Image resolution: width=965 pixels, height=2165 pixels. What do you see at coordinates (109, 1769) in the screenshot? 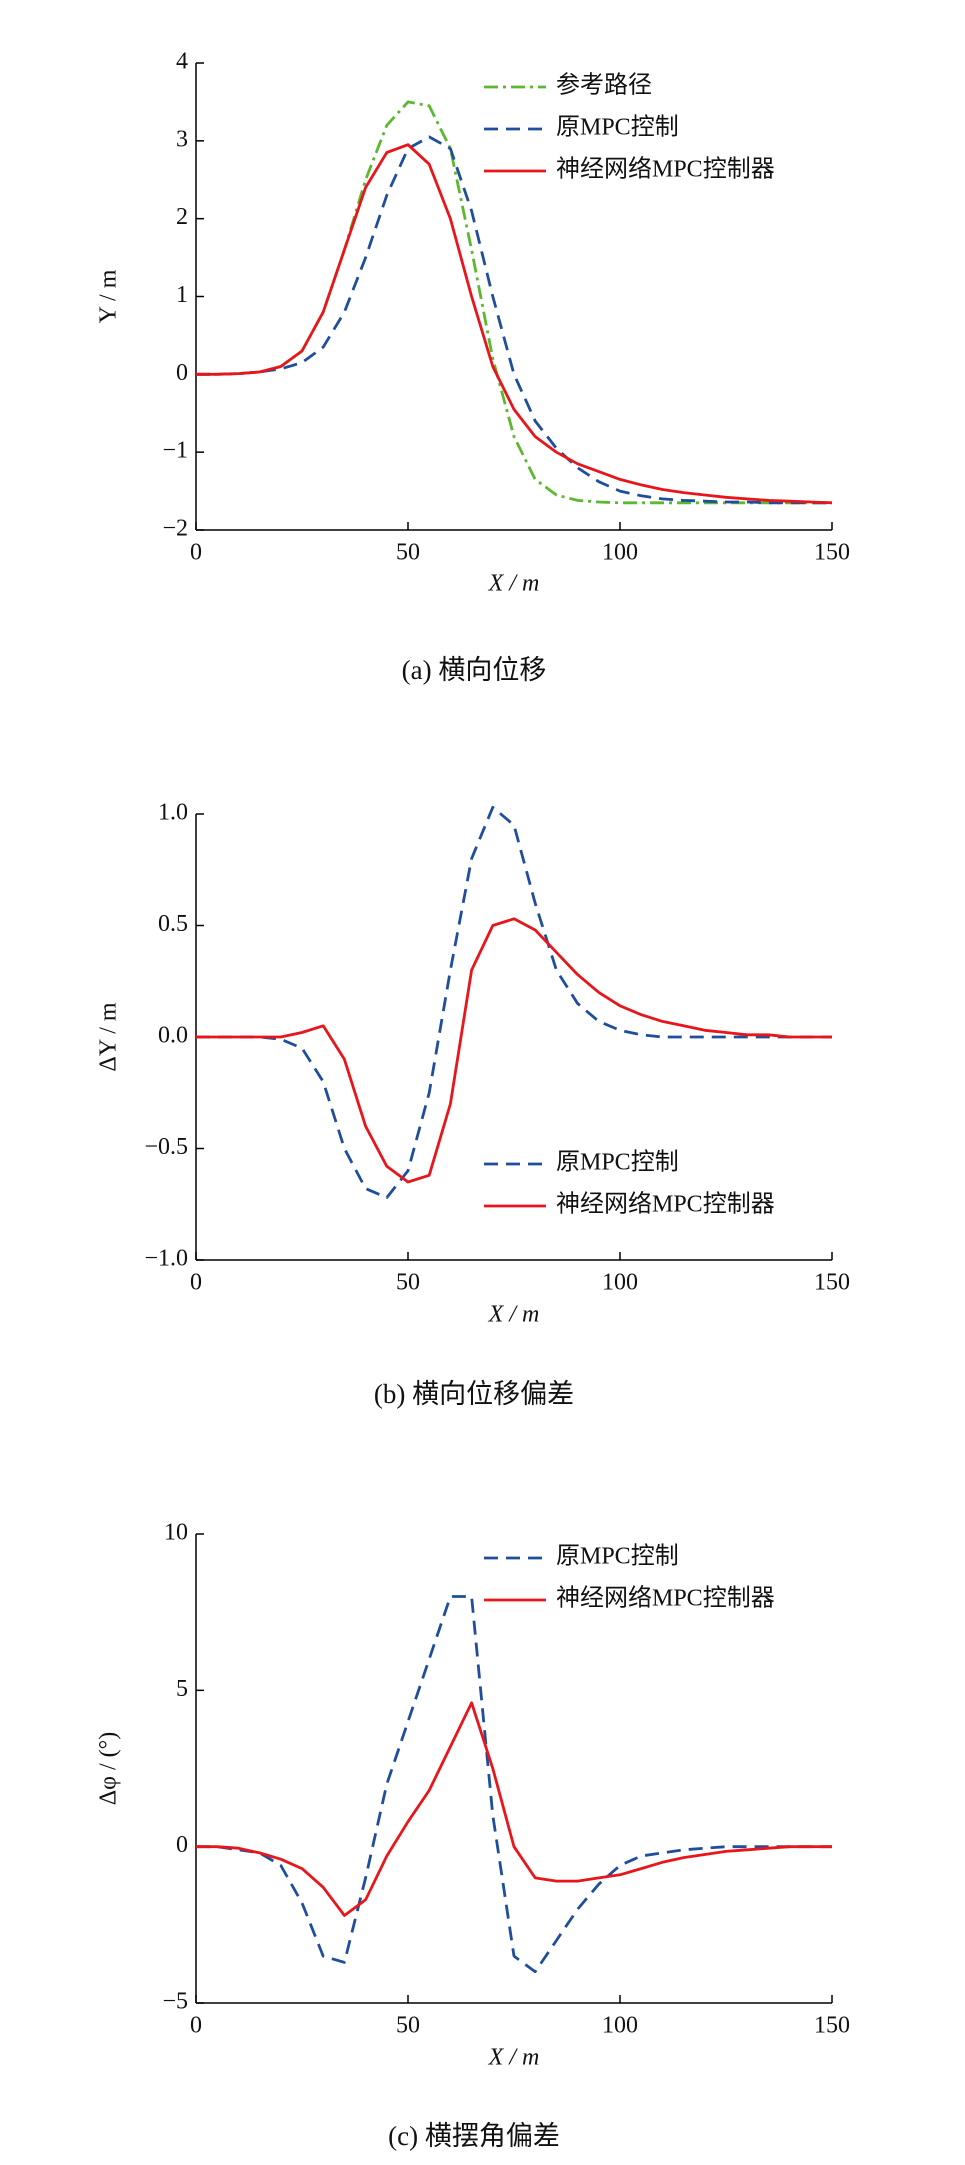
I see `y-axis-label: Δφ / (°)` at bounding box center [109, 1769].